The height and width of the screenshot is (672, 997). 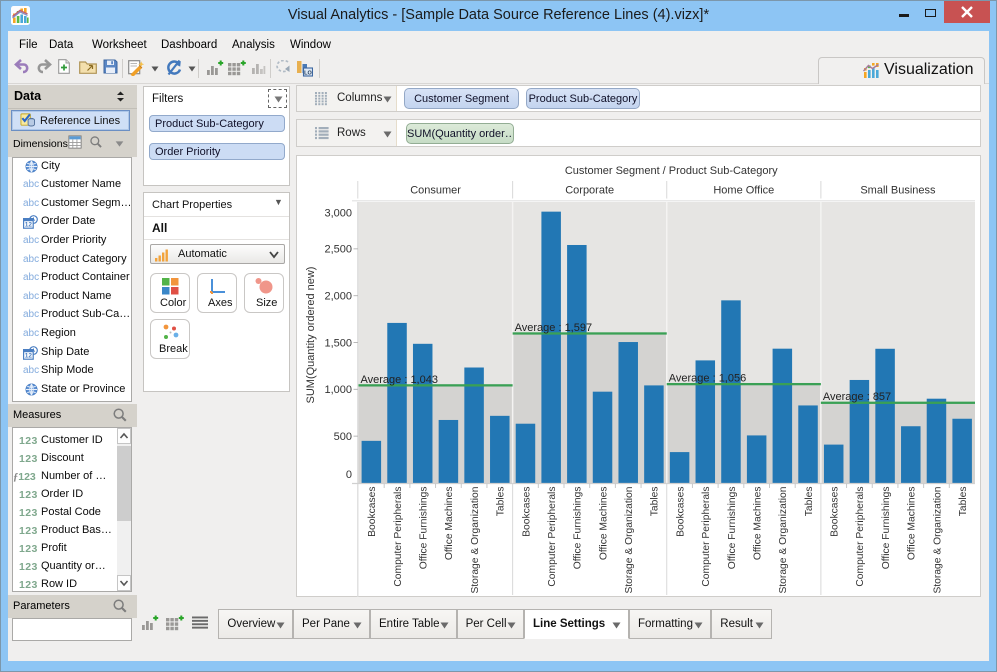 I want to click on svg-text: Small Business, so click(x=898, y=191).